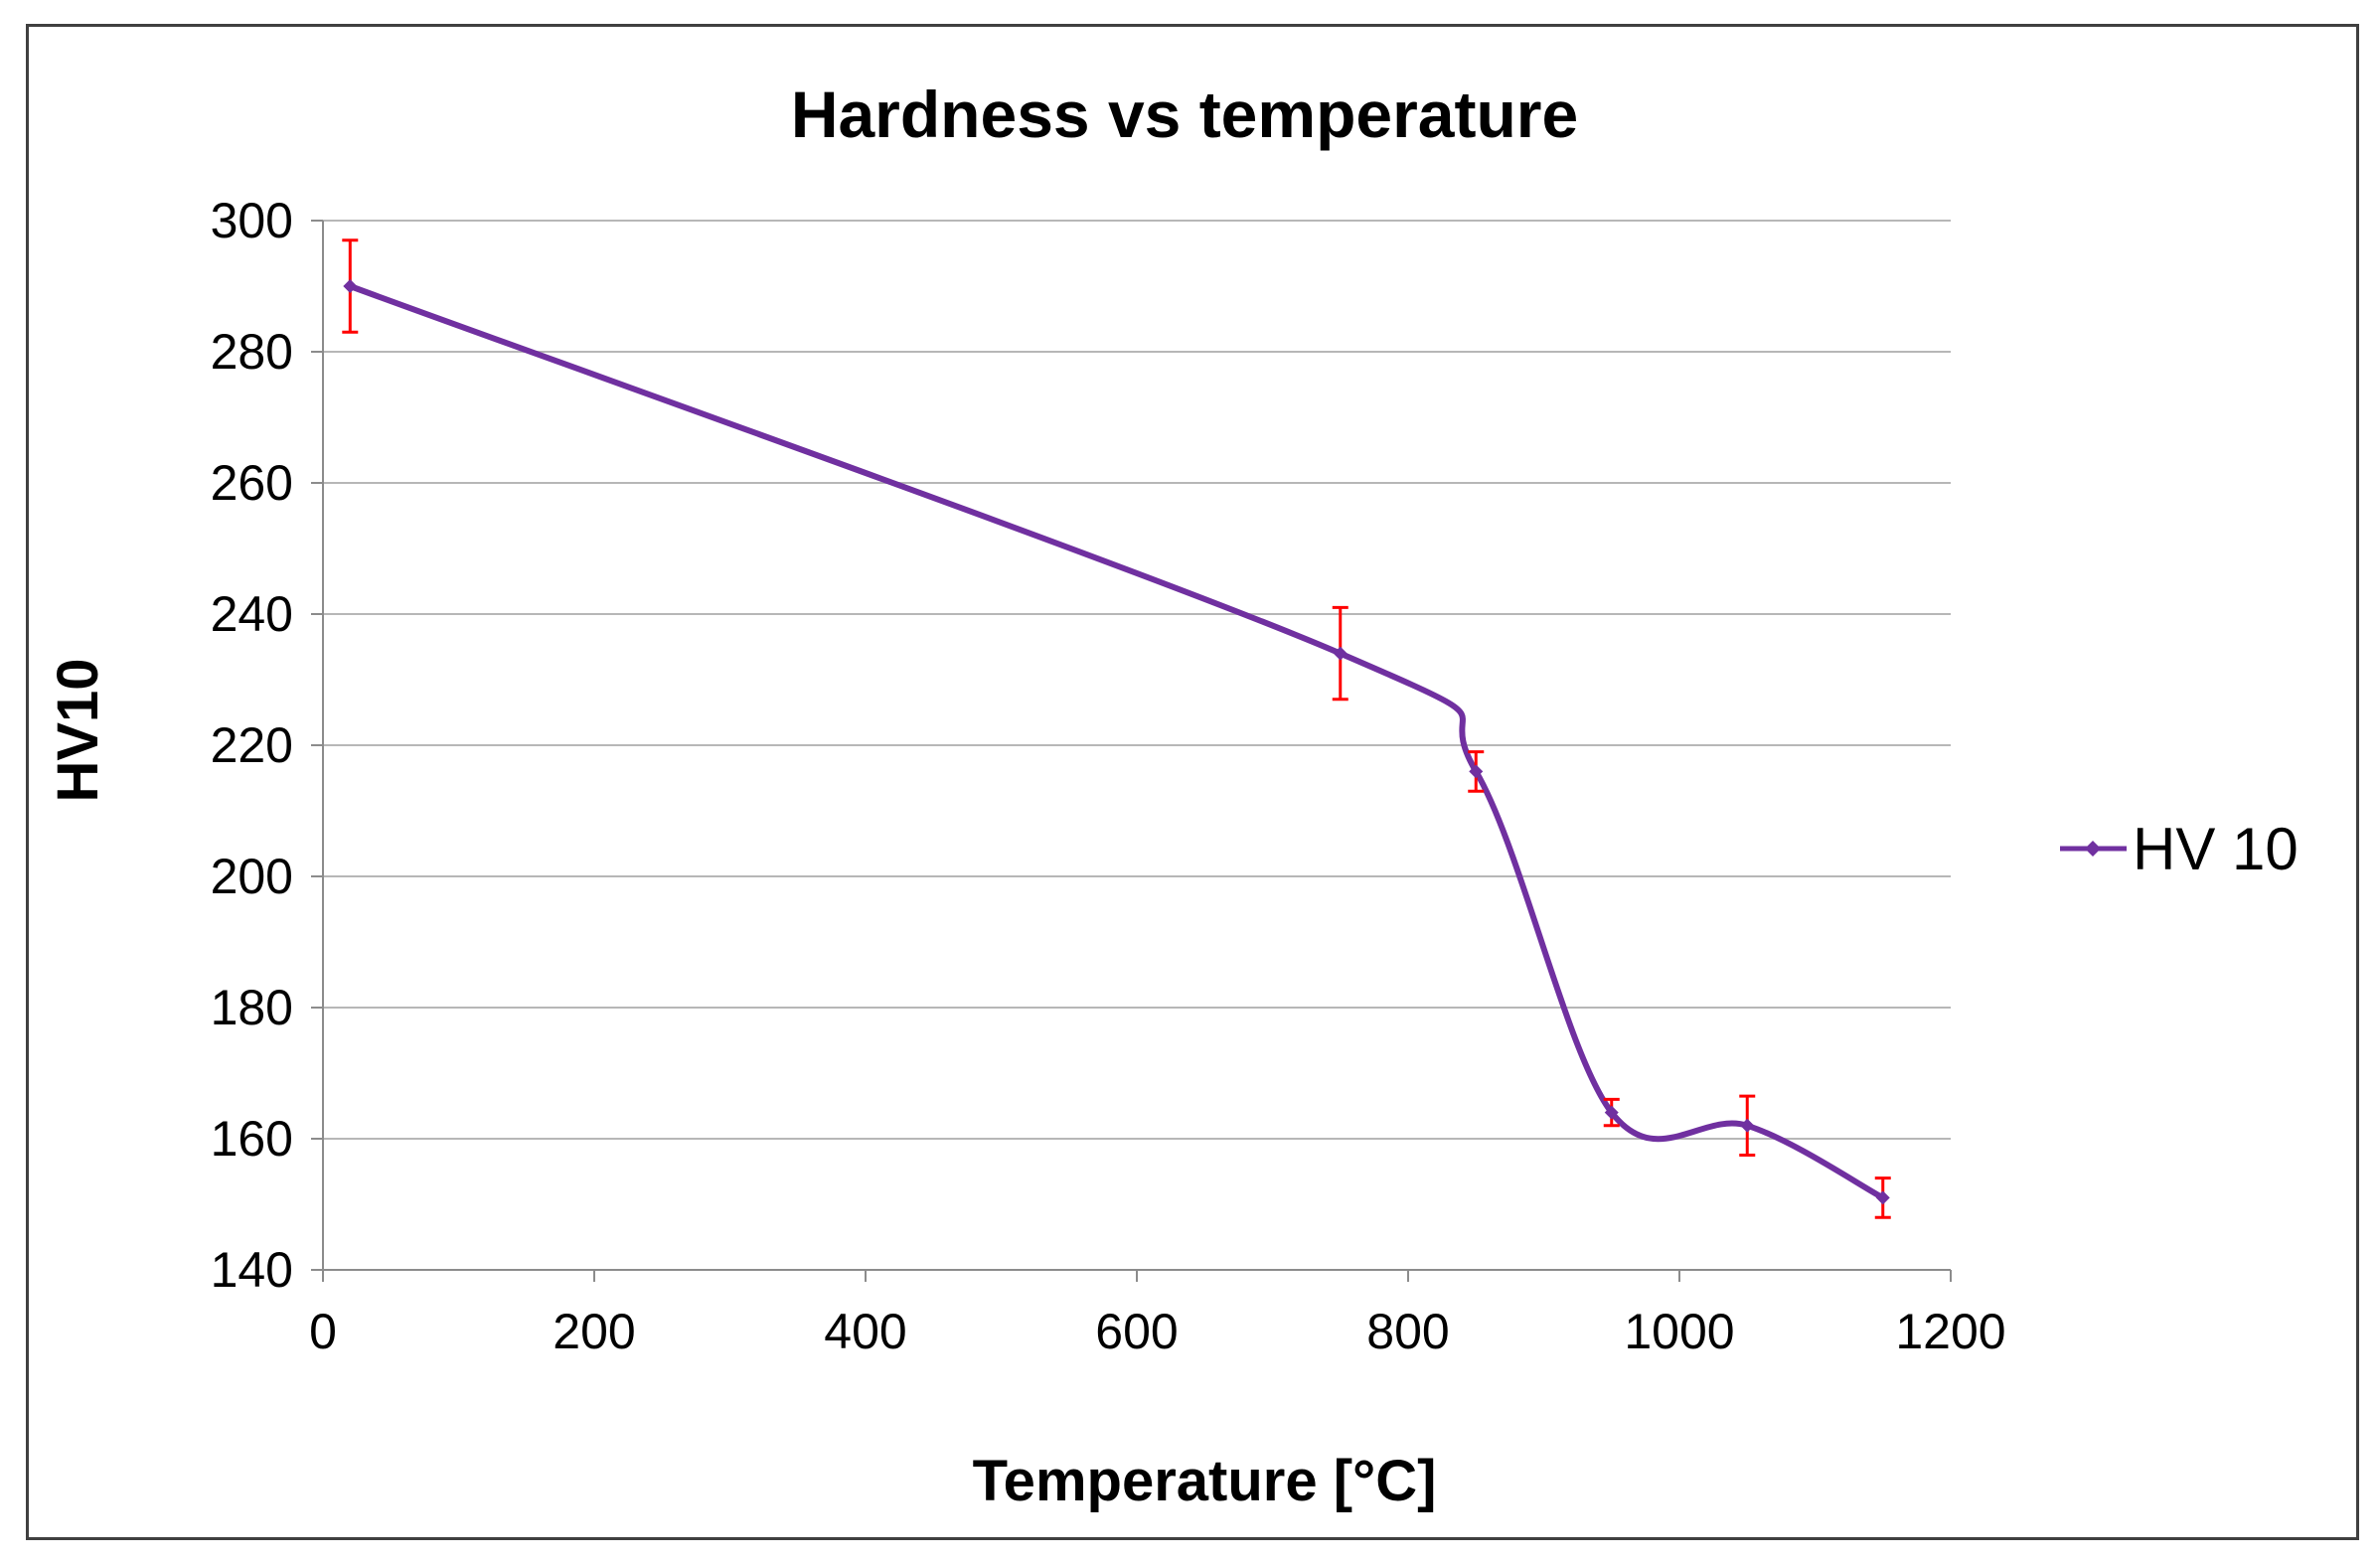  I want to click on y-tick-label-300: 300, so click(252, 221).